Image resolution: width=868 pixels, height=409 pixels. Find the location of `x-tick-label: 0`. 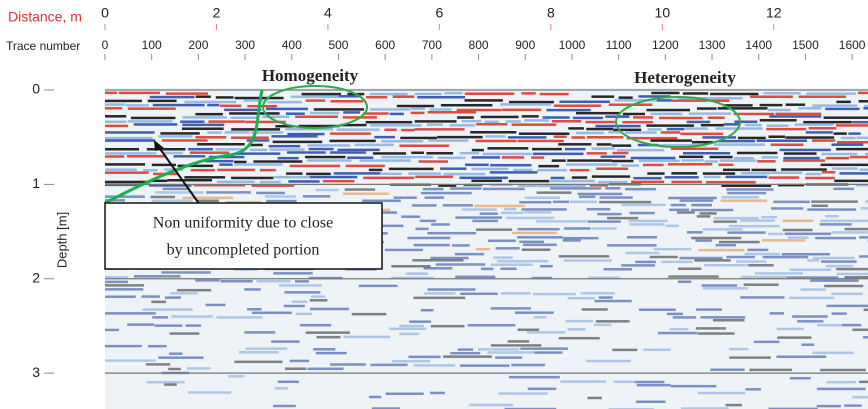

x-tick-label: 0 is located at coordinates (105, 45).